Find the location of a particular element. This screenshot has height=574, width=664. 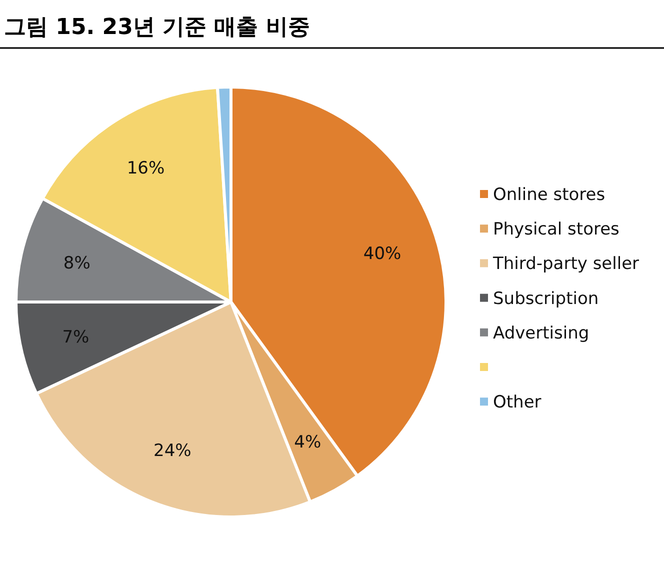

data-label: 16% is located at coordinates (145, 168).